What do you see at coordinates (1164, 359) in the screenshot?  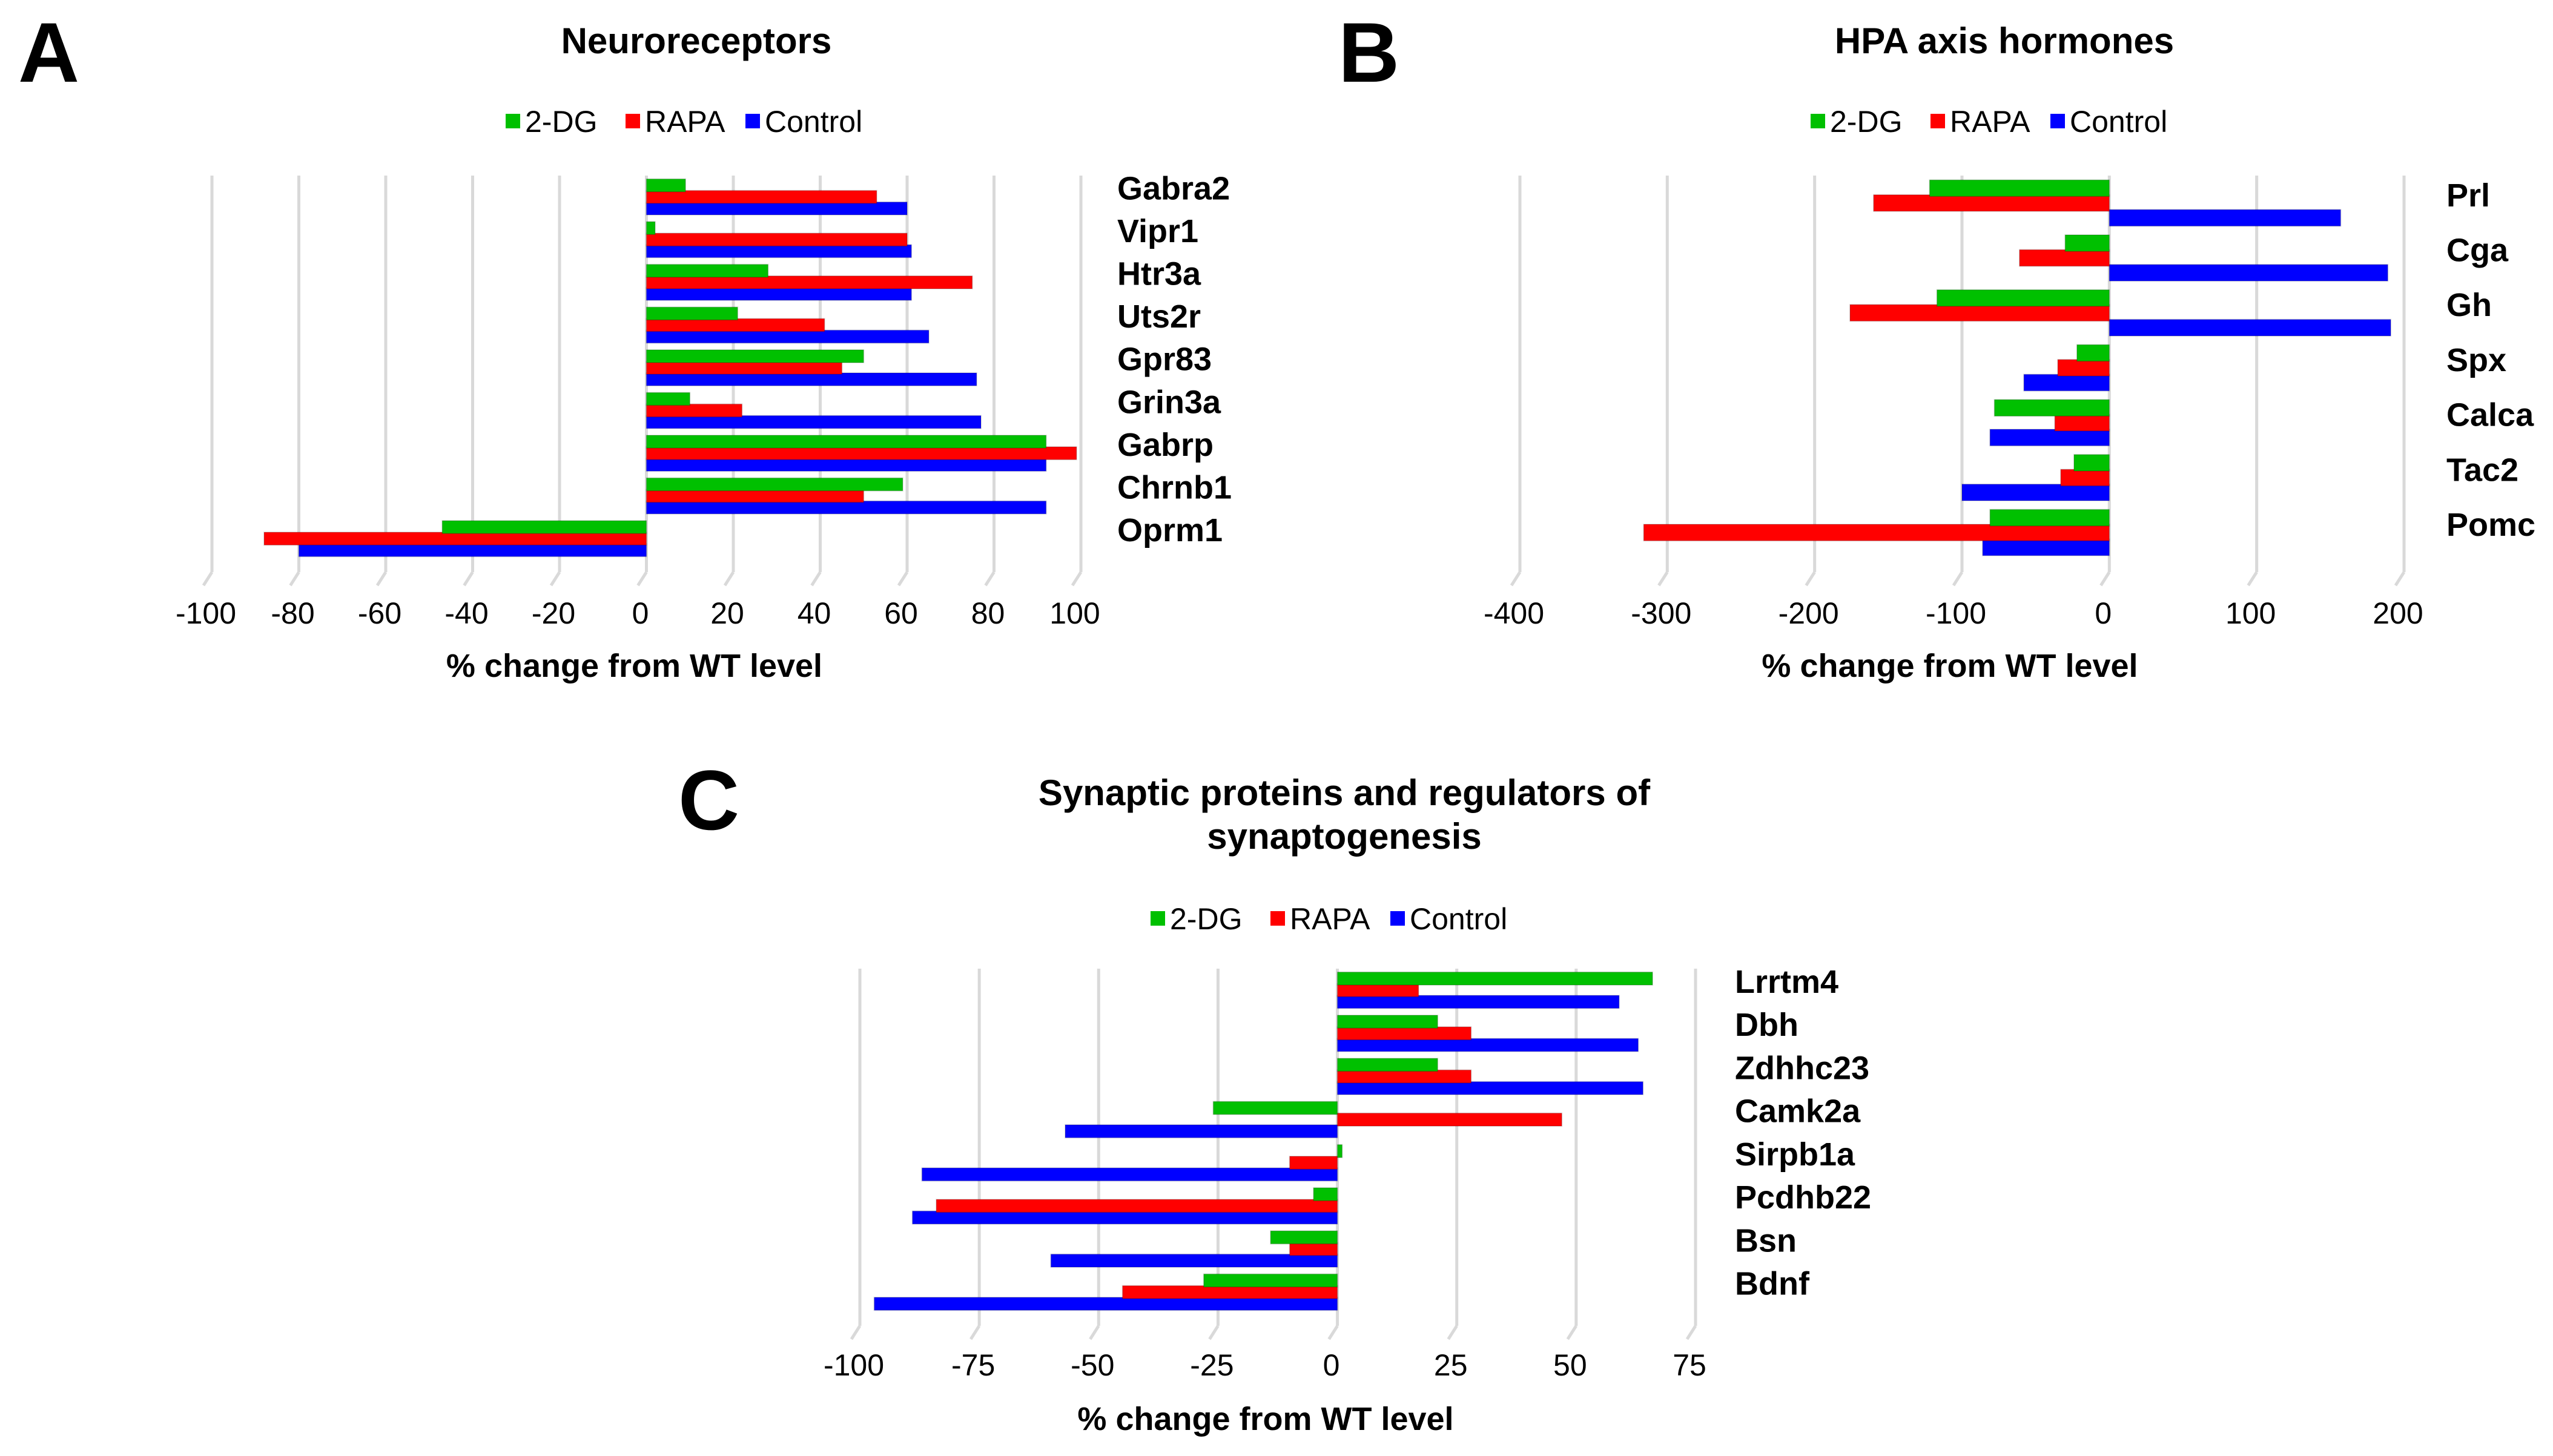 I see `category-label: Gpr83` at bounding box center [1164, 359].